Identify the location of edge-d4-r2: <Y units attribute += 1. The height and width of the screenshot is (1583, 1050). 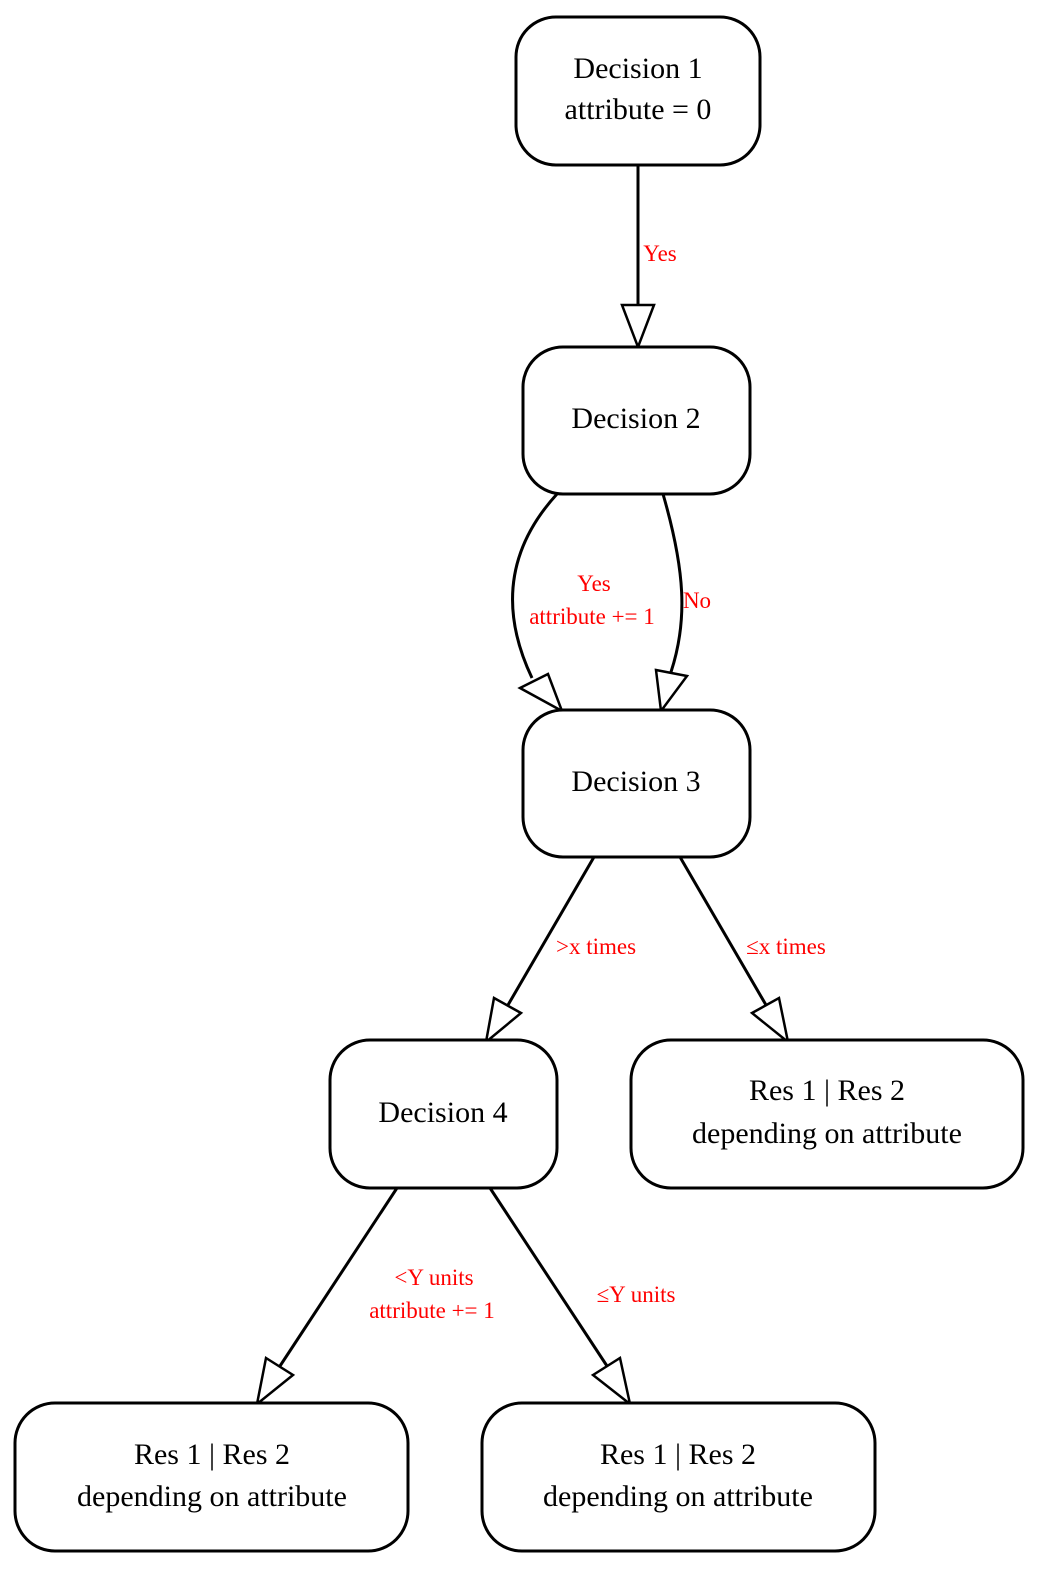
(375, 1297).